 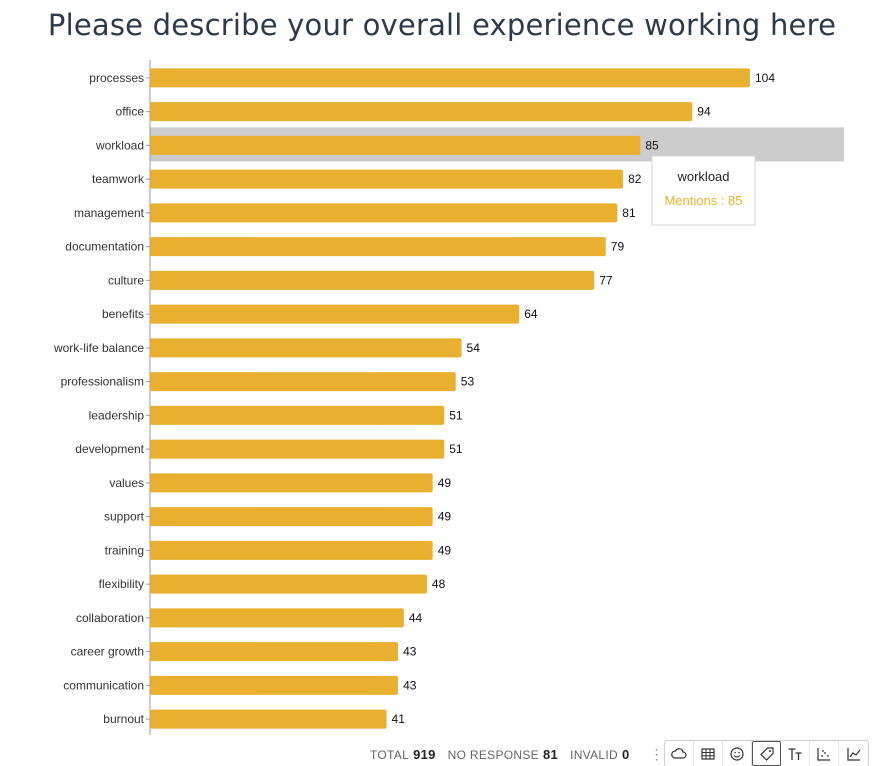 What do you see at coordinates (102, 382) in the screenshot?
I see `category-label: professionalism` at bounding box center [102, 382].